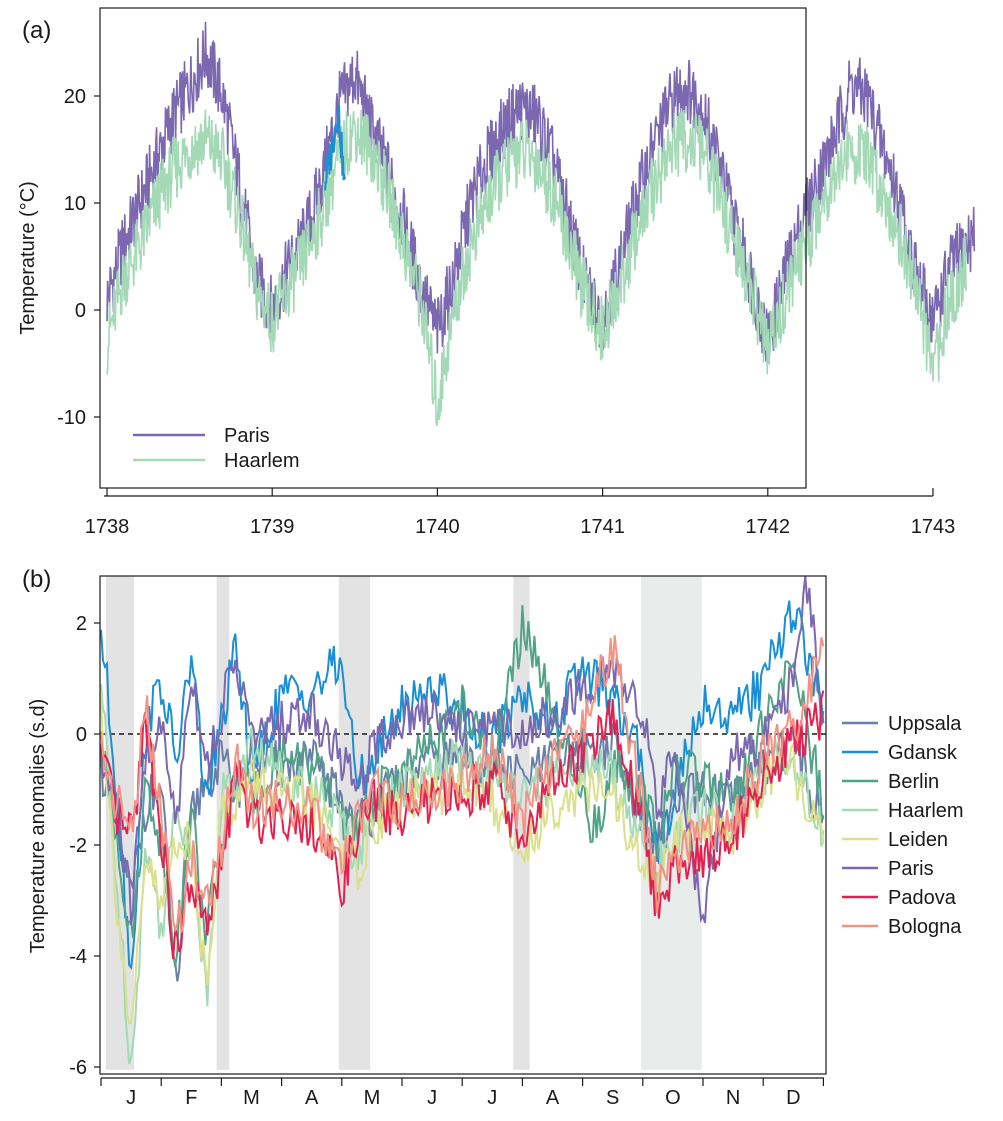 Image resolution: width=1003 pixels, height=1121 pixels. Describe the element at coordinates (793, 1098) in the screenshot. I see `x-tick-label-month: D` at that location.